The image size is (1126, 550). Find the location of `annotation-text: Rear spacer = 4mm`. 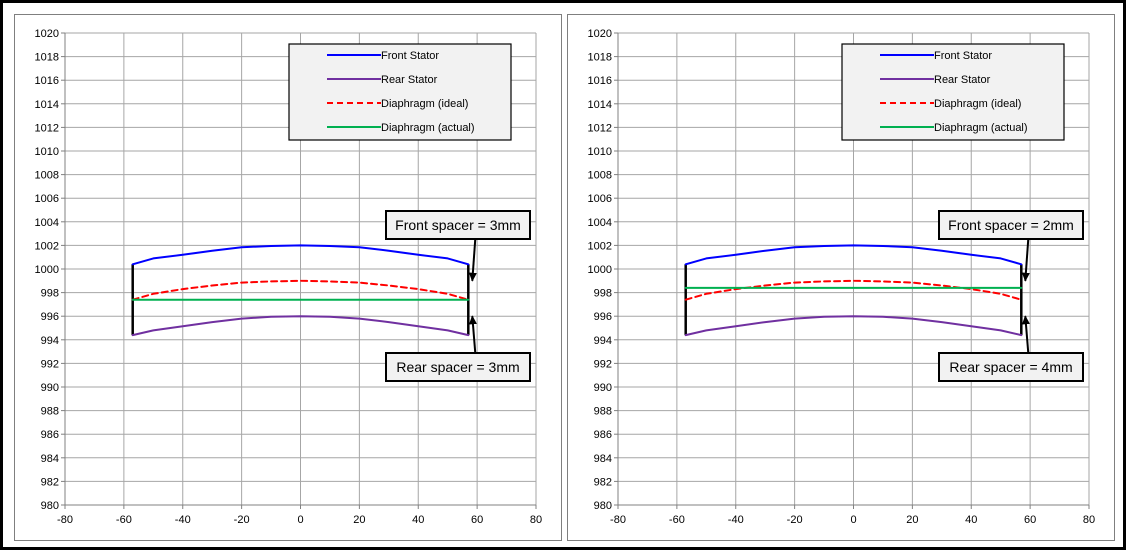

annotation-text: Rear spacer = 4mm is located at coordinates (1010, 367).